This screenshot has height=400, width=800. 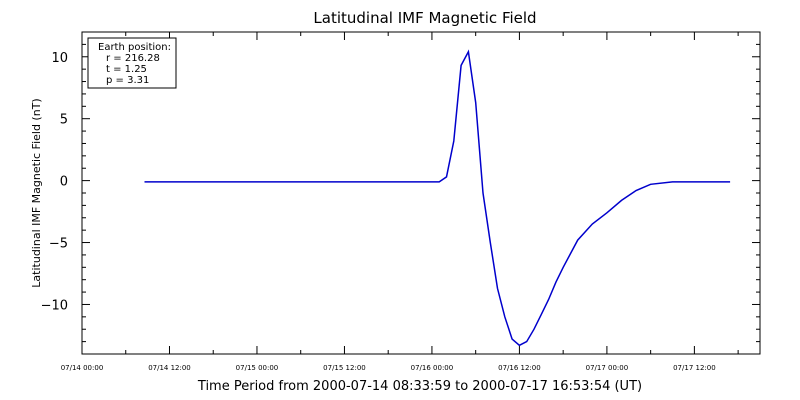 I want to click on legend-heading: Earth position:, so click(x=134, y=47).